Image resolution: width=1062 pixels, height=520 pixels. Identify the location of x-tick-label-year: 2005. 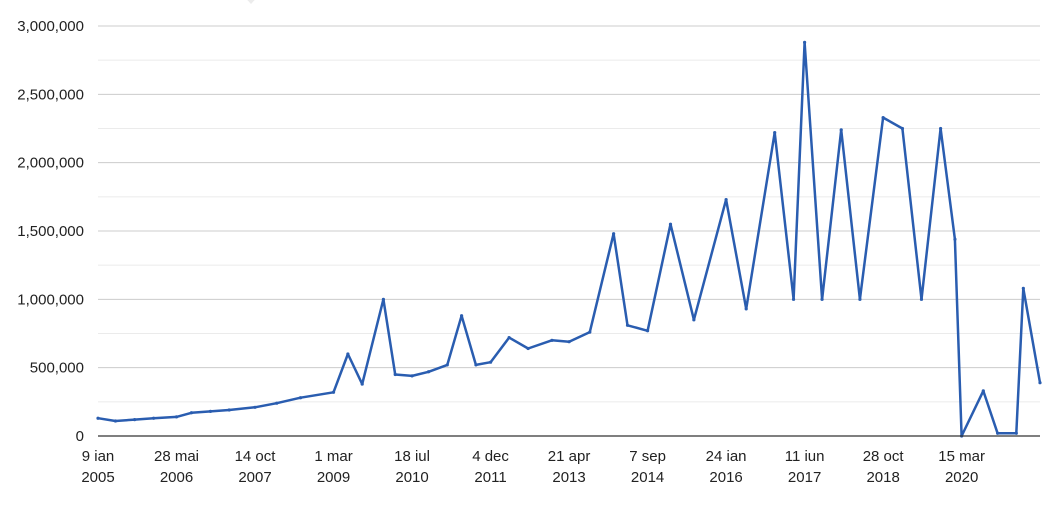
(97, 477).